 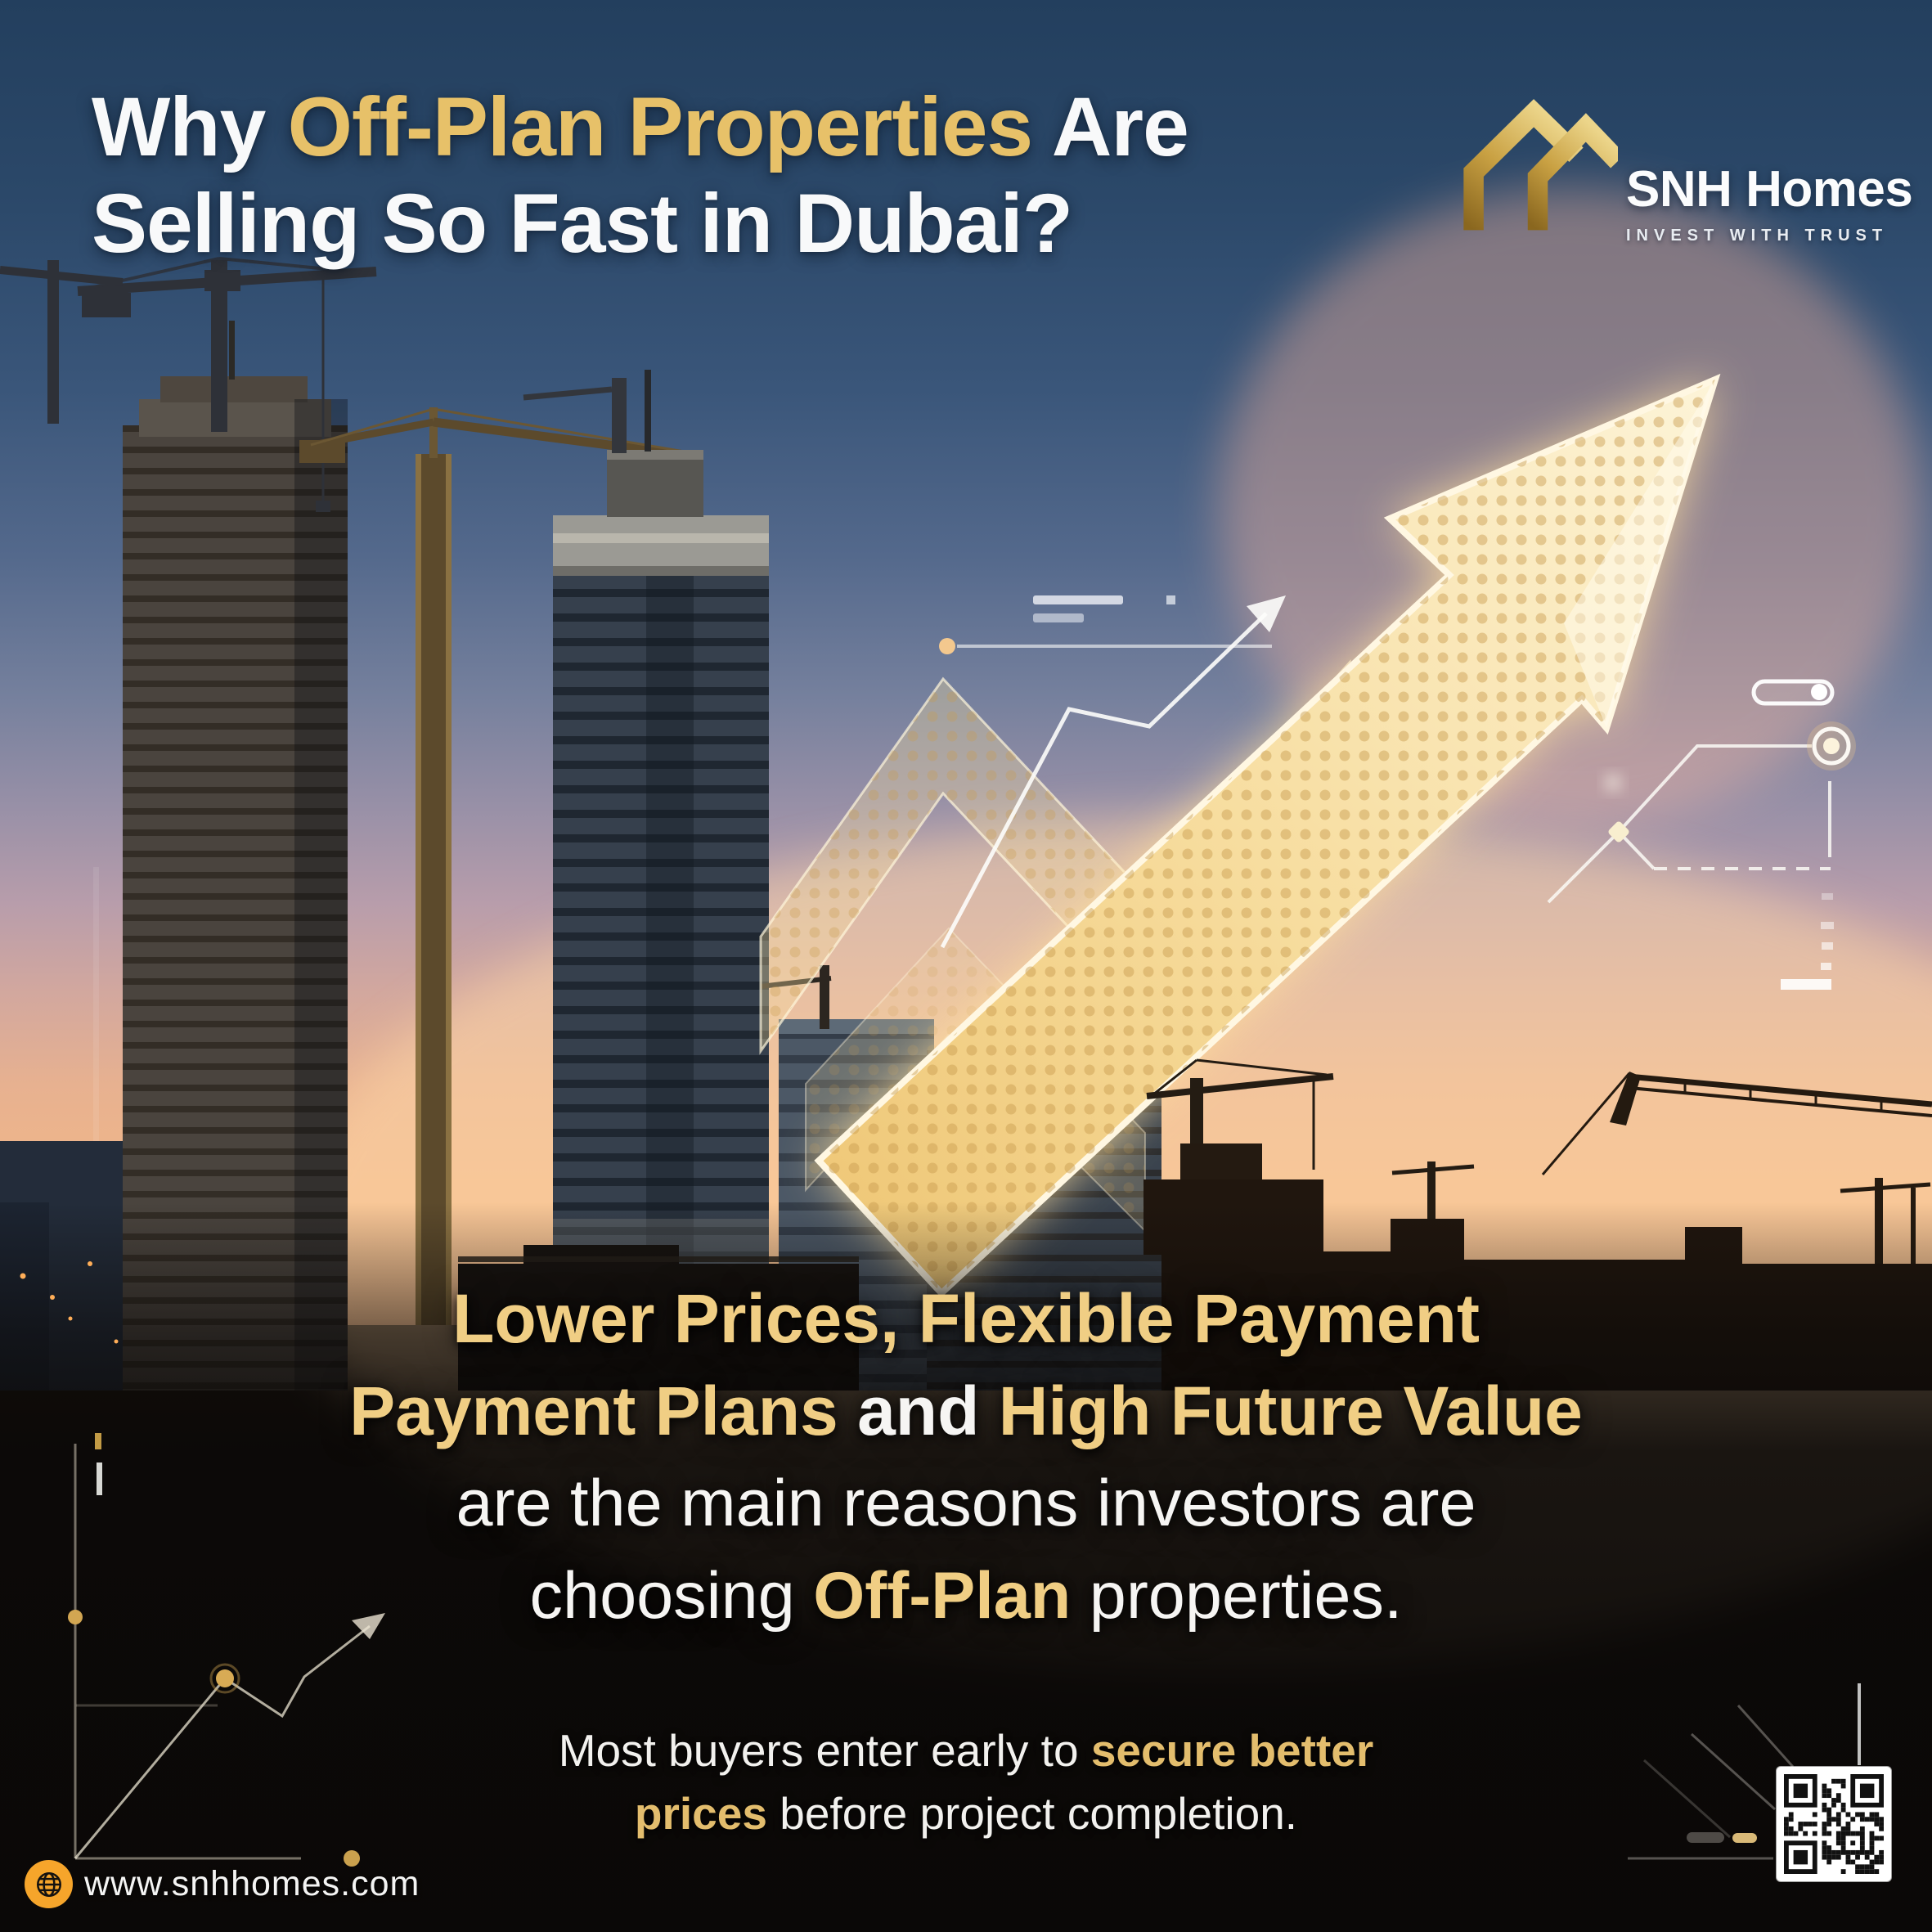 I want to click on gold-chevron-bands, so click(x=1055, y=946).